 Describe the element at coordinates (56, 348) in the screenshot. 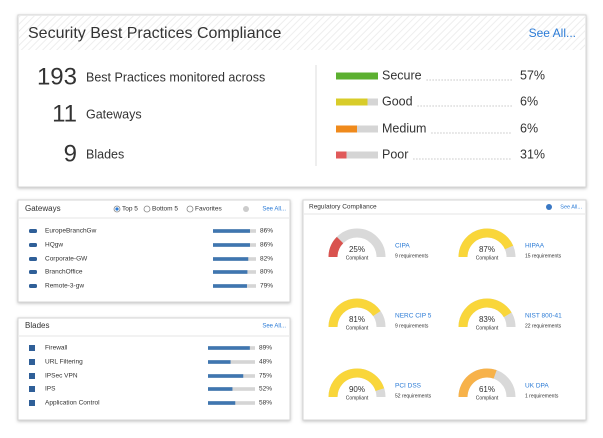

I see `row-name: Firewall` at that location.